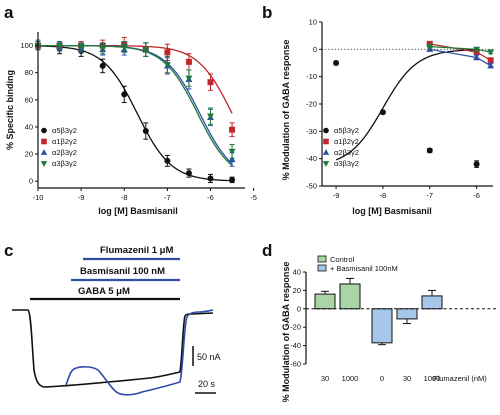  I want to click on a-y-tick-label: 20, so click(29, 154).